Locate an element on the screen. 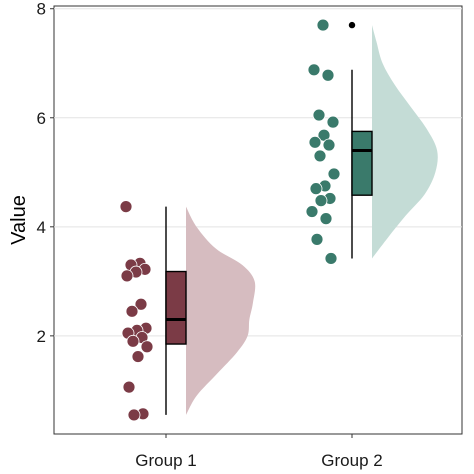  x-axis: Group 1 Group 2 is located at coordinates (259, 452).